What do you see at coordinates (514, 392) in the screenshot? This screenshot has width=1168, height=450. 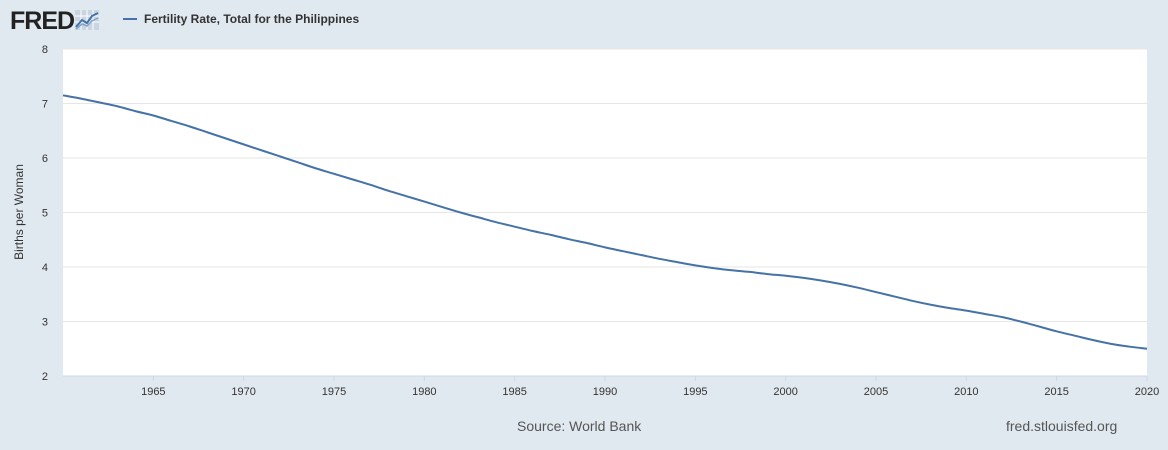 I see `x-tick-label: 1985` at bounding box center [514, 392].